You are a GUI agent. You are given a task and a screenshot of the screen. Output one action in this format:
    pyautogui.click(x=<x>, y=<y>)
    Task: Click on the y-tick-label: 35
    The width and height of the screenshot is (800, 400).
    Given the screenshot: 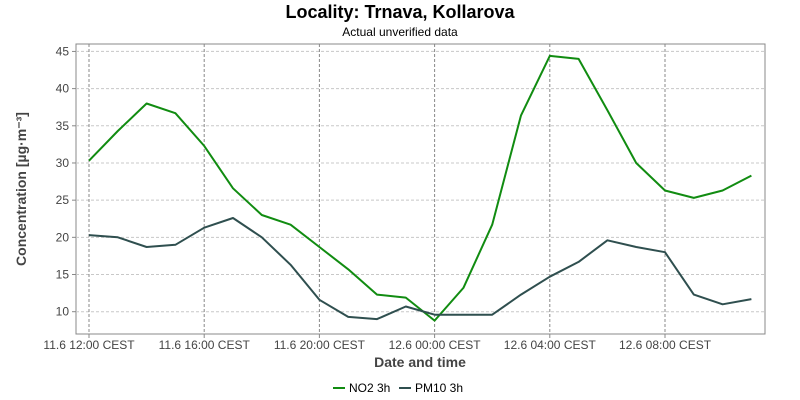 What is the action you would take?
    pyautogui.click(x=63, y=126)
    